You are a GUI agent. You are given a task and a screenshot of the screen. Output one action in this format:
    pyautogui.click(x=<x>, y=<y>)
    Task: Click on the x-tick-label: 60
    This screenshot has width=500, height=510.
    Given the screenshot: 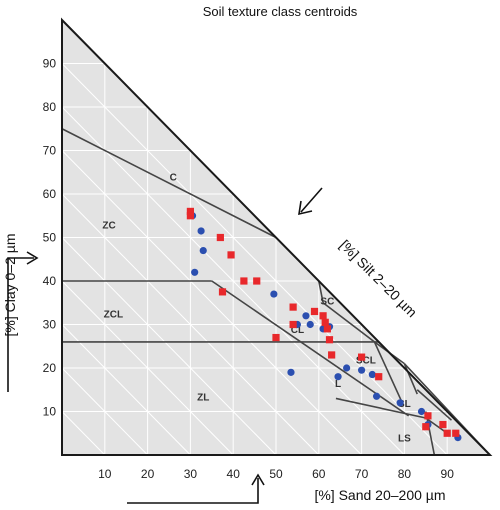 What is the action you would take?
    pyautogui.click(x=319, y=474)
    